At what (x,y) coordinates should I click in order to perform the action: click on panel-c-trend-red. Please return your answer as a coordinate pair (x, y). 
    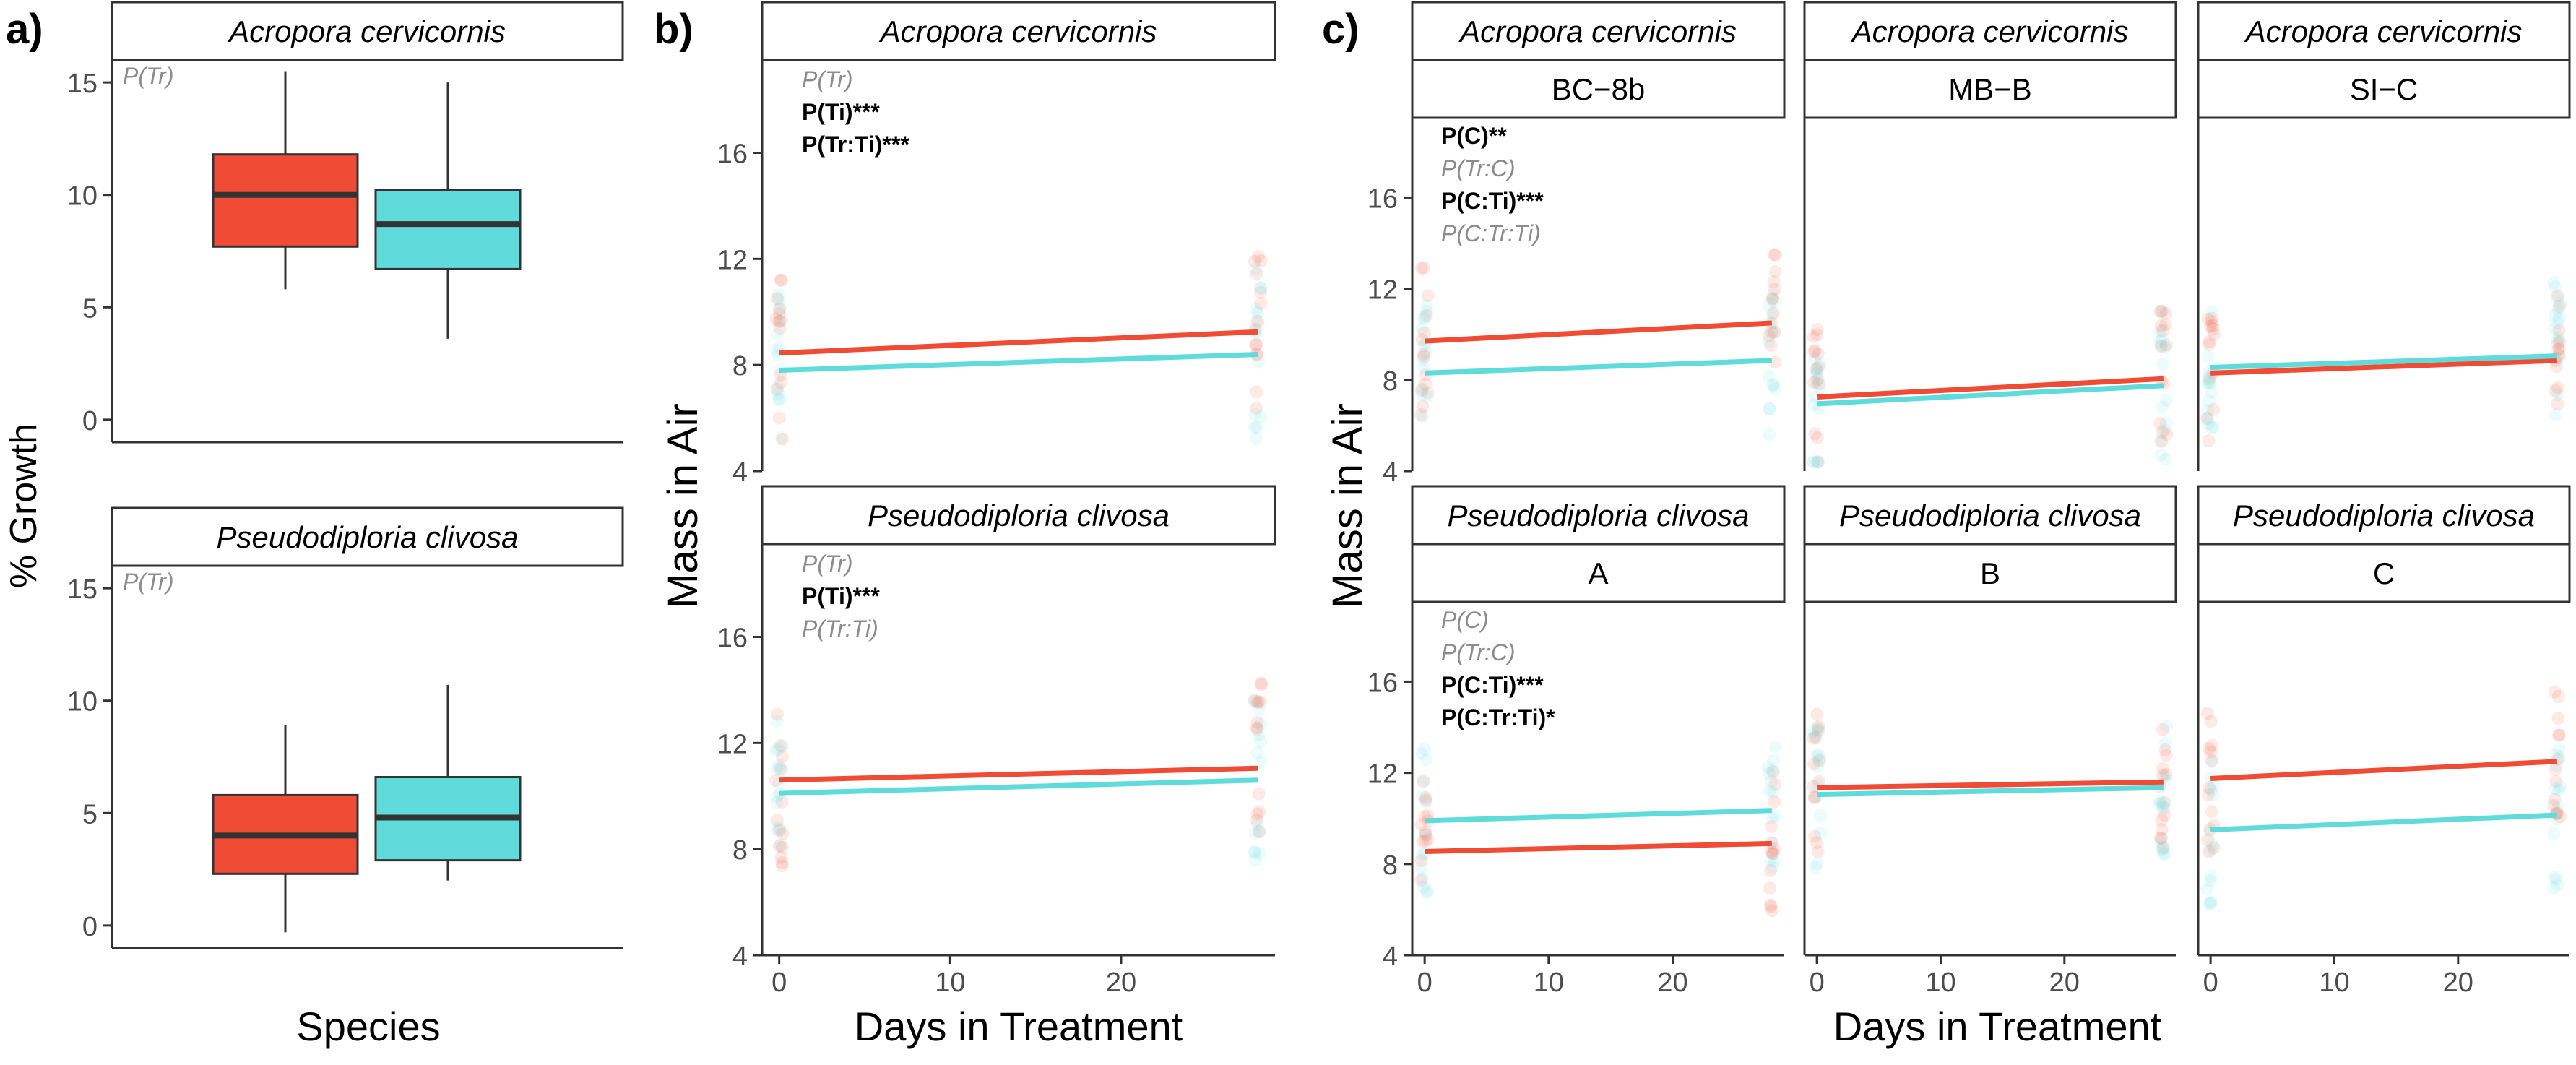
    Looking at the image, I should click on (2384, 770).